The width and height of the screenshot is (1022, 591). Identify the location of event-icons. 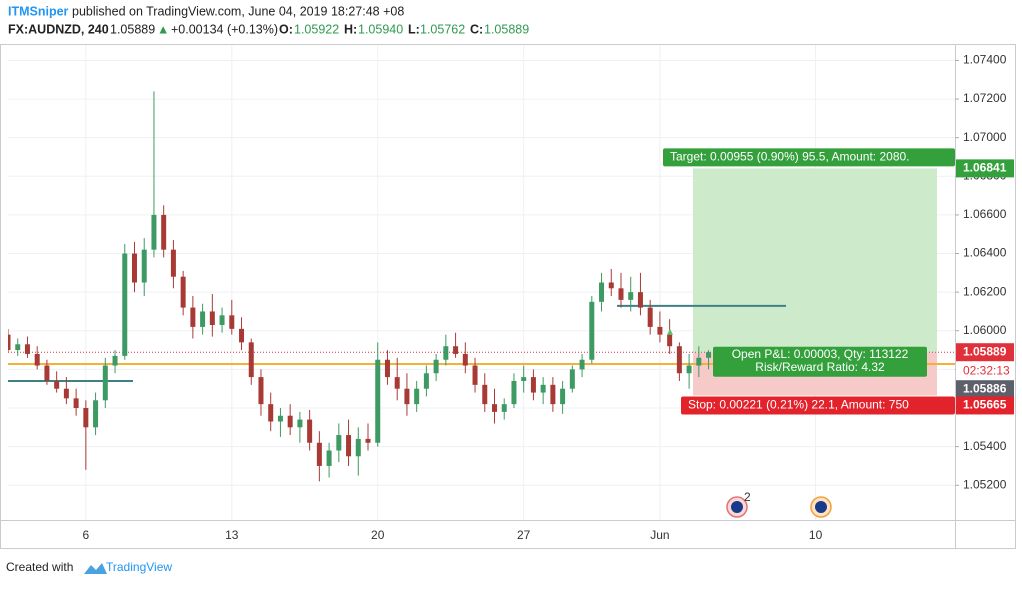
(779, 507).